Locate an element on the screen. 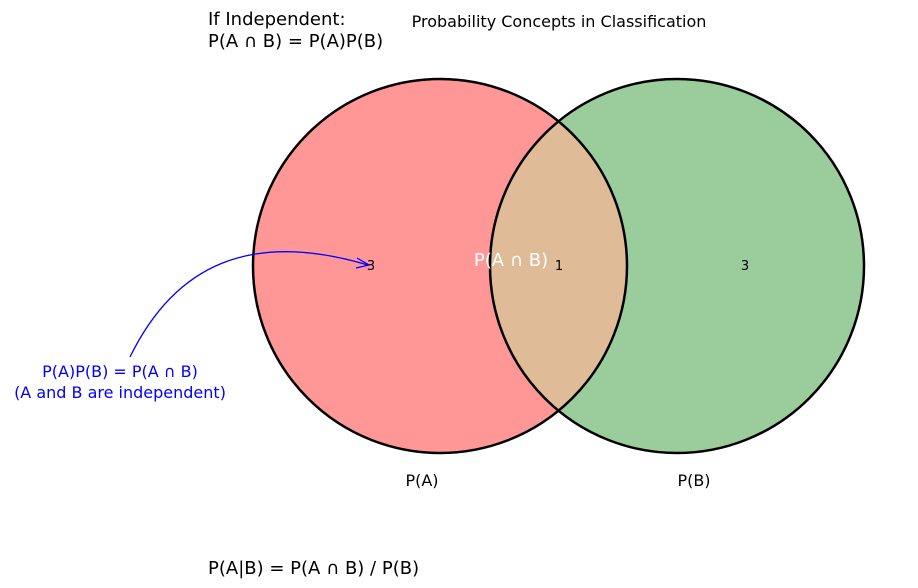 The width and height of the screenshot is (918, 588). intersection-region is located at coordinates (558, 266).